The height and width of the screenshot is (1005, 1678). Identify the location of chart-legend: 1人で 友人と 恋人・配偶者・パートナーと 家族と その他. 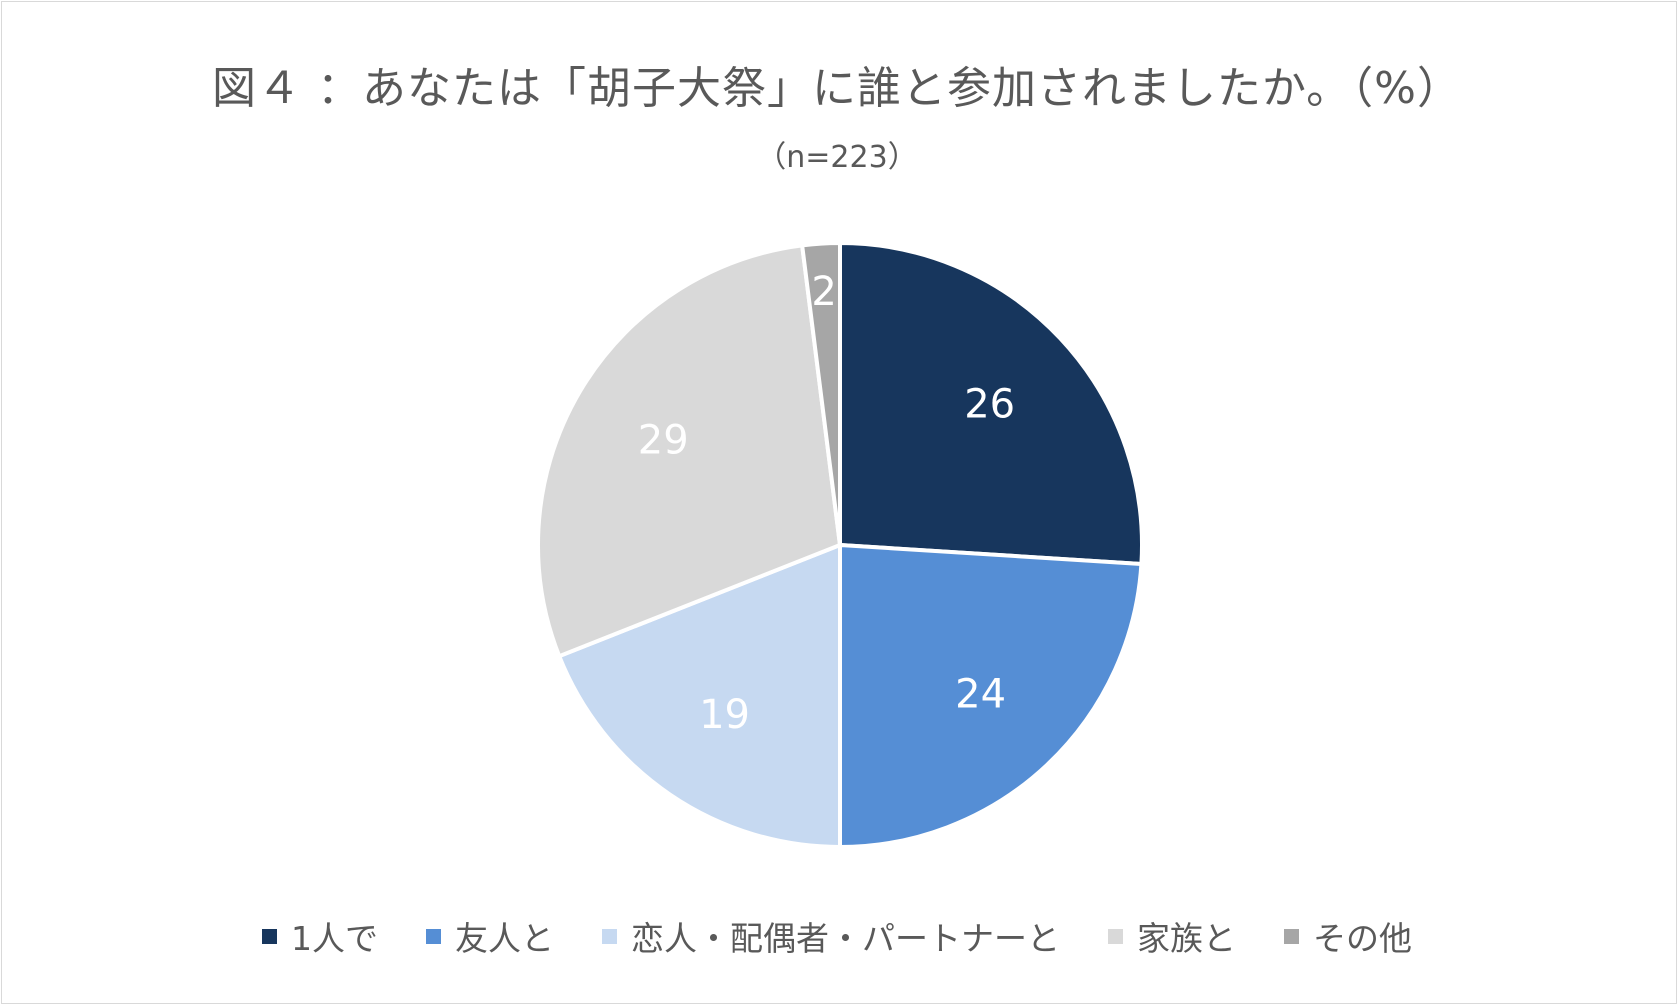
(837, 936).